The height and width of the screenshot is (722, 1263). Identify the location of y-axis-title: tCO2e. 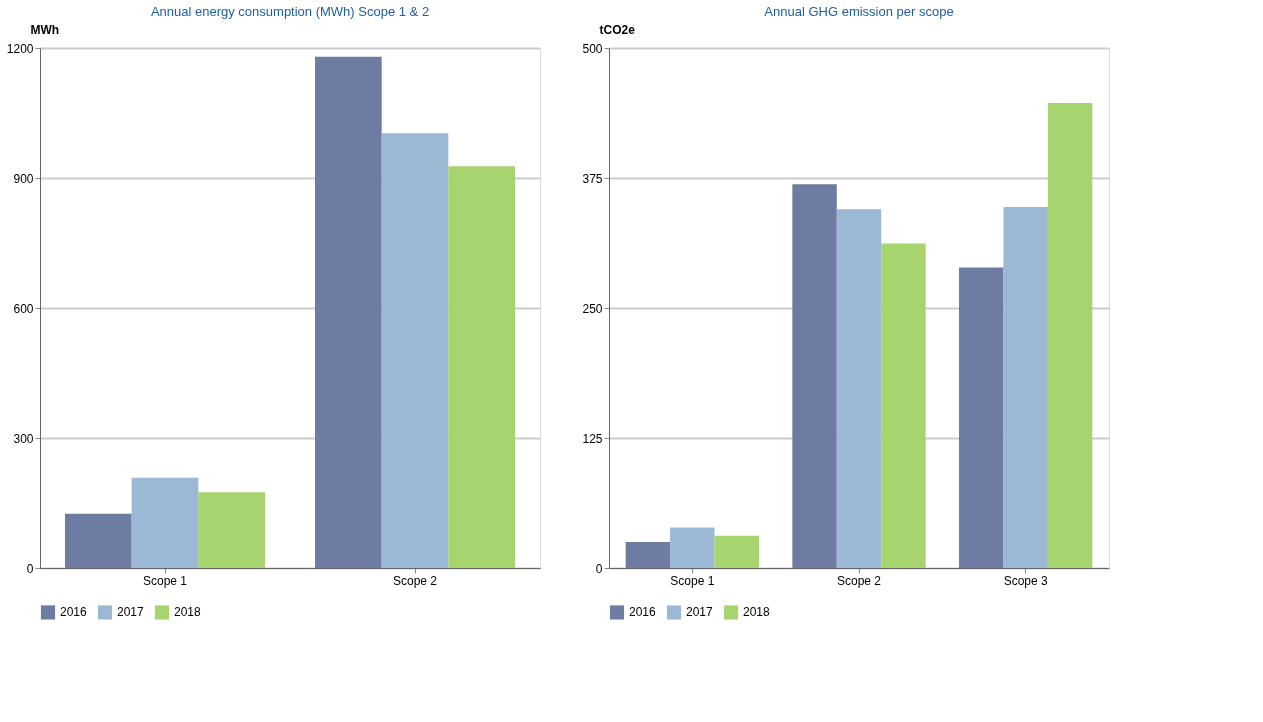
(617, 29).